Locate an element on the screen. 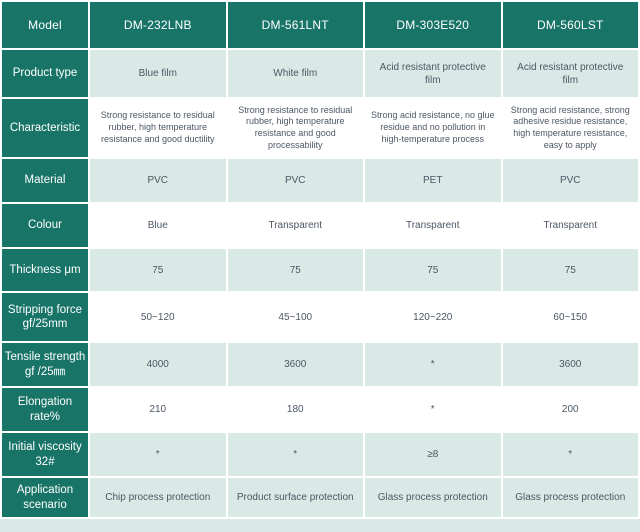 The image size is (640, 532). table-cell: Blue is located at coordinates (158, 225).